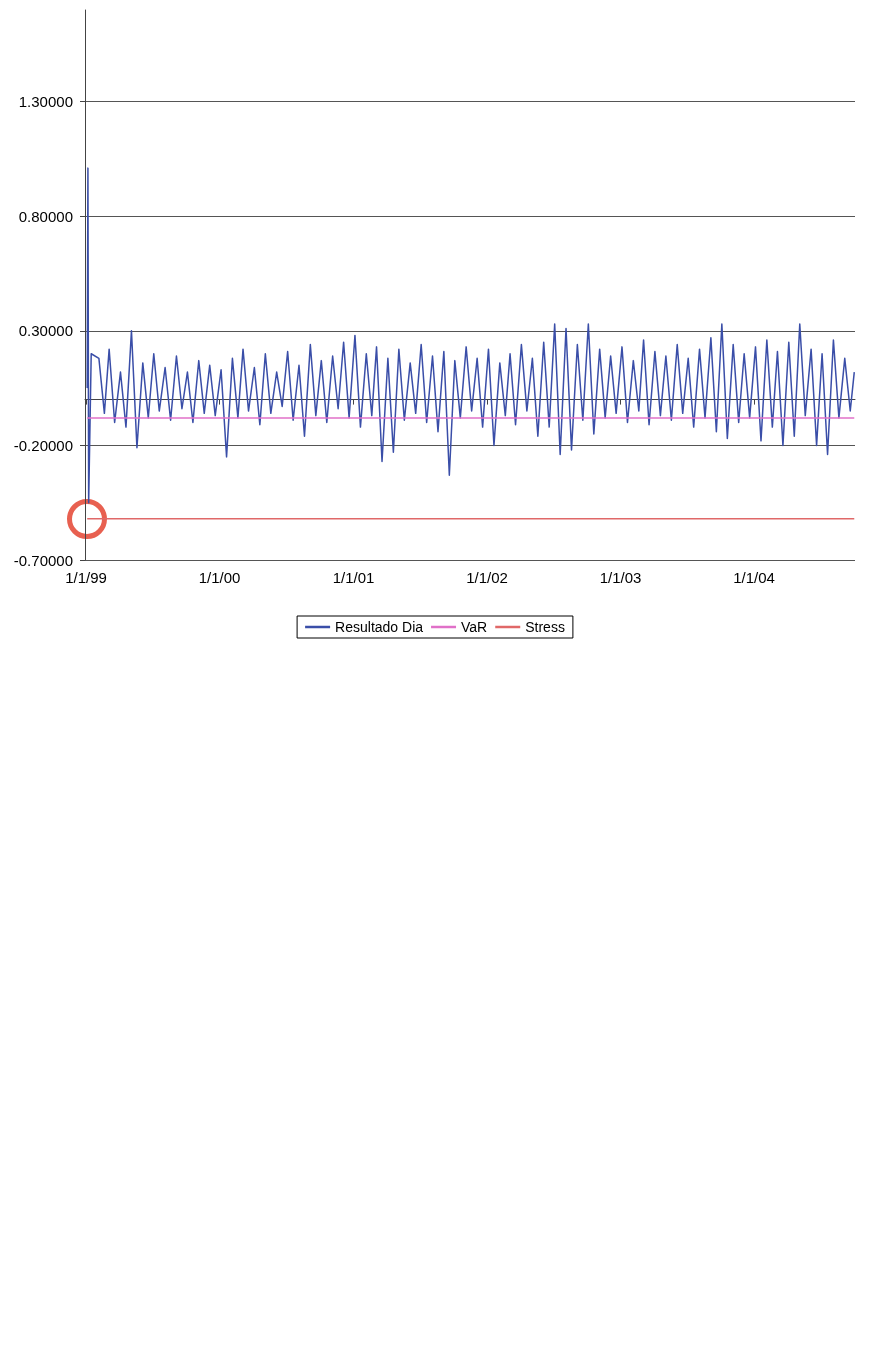 Image resolution: width=870 pixels, height=1350 pixels. Describe the element at coordinates (754, 577) in the screenshot. I see `x-tick-label: 1/1/04` at that location.